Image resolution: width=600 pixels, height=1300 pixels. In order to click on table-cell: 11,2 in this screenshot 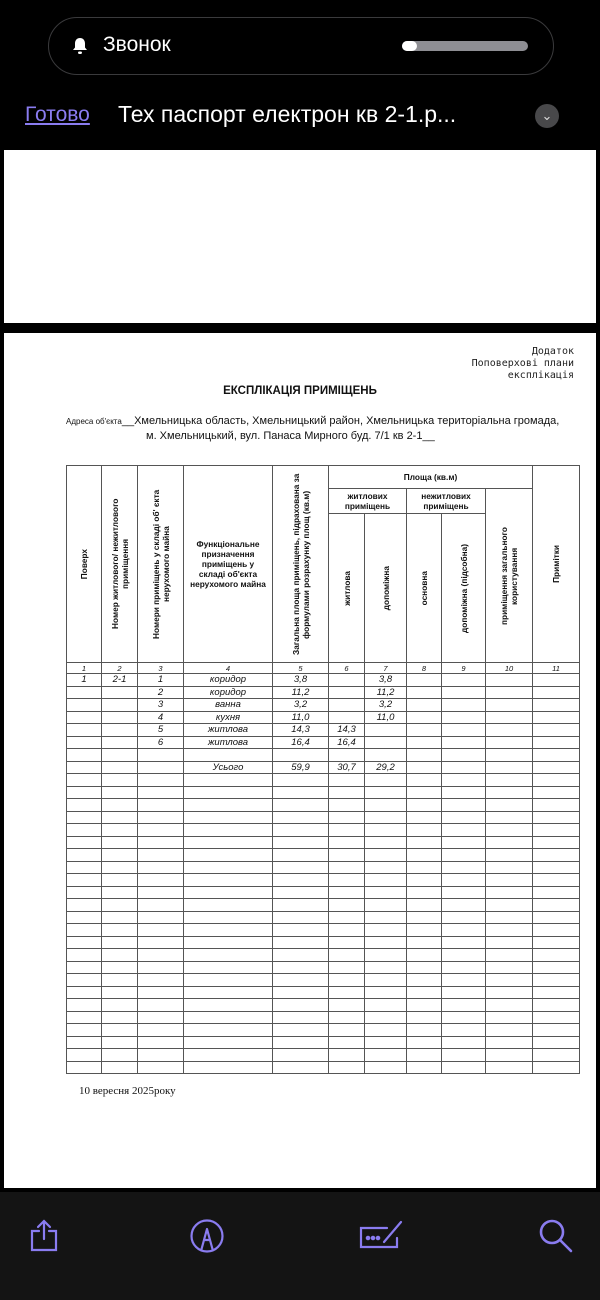, I will do `click(385, 692)`.